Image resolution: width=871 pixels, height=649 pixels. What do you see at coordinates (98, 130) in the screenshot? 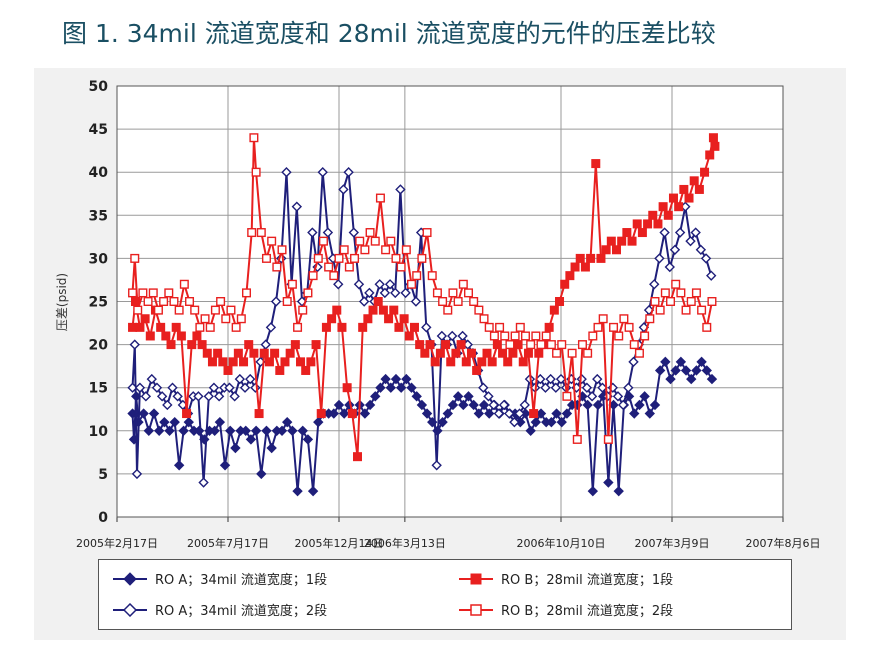
I see `y-tick-label: 45` at bounding box center [98, 130].